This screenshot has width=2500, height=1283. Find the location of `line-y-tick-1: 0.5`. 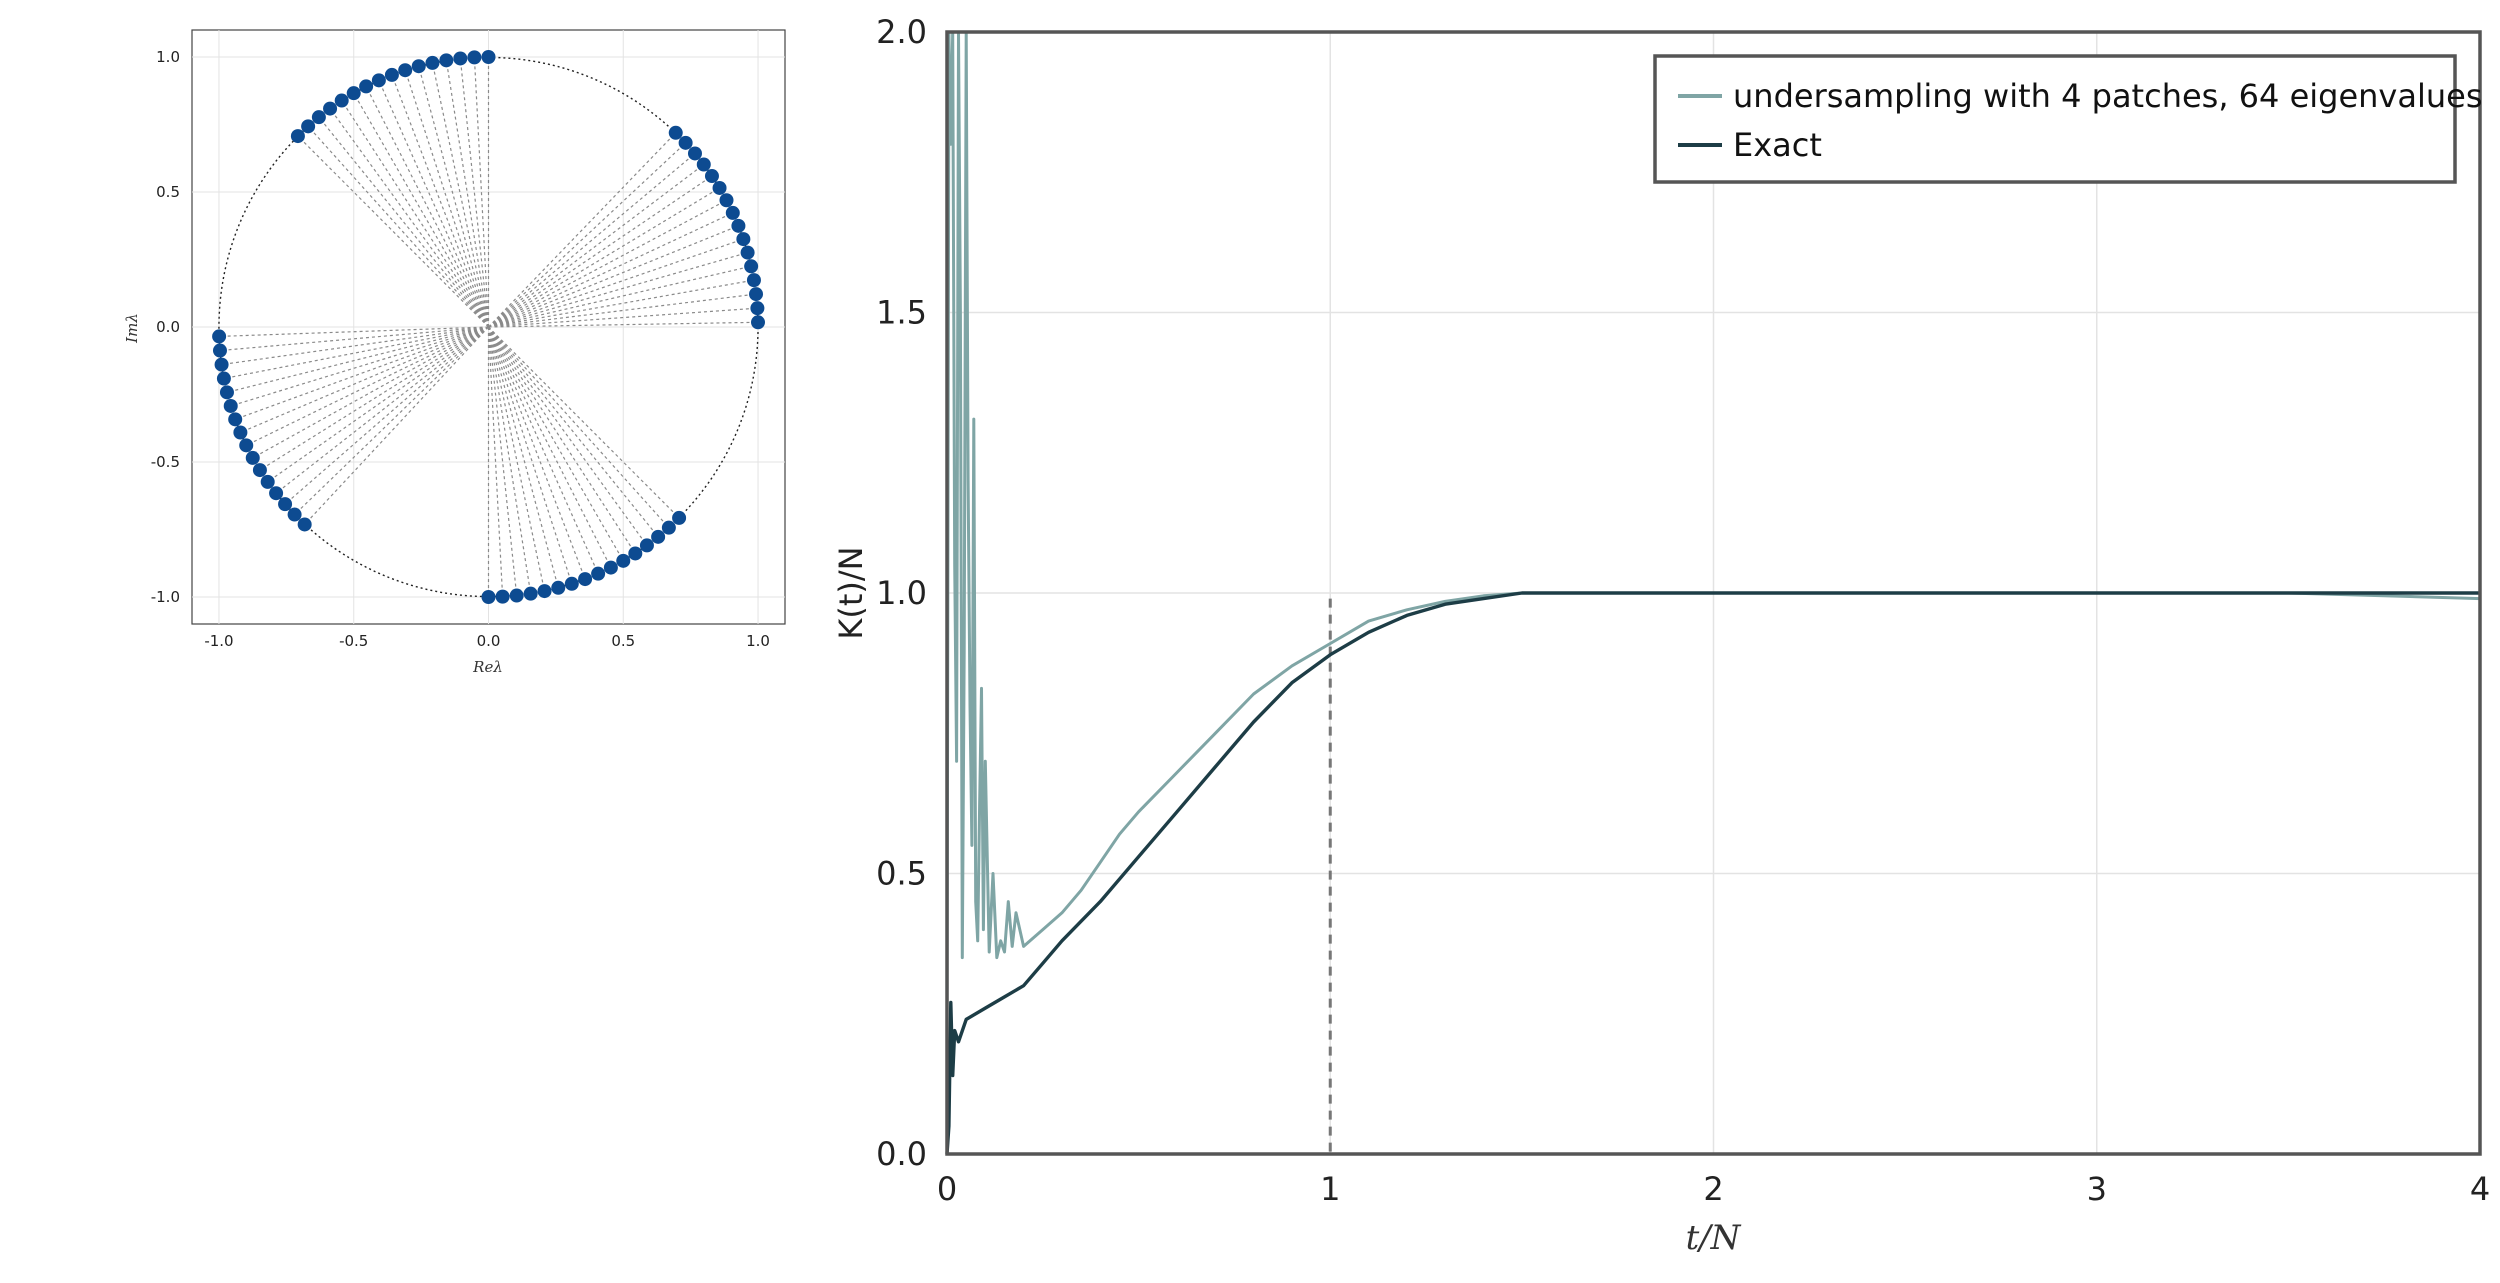

line-y-tick-1: 0.5 is located at coordinates (901, 874).